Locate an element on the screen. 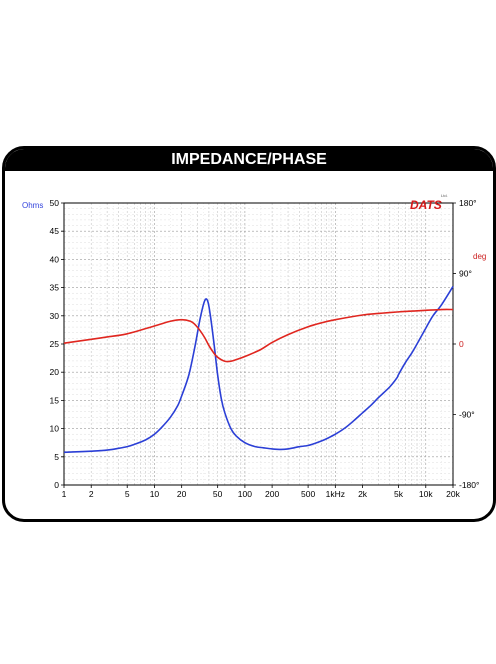 This screenshot has height=664, width=496. logo-small-text: Ltd. is located at coordinates (444, 195).